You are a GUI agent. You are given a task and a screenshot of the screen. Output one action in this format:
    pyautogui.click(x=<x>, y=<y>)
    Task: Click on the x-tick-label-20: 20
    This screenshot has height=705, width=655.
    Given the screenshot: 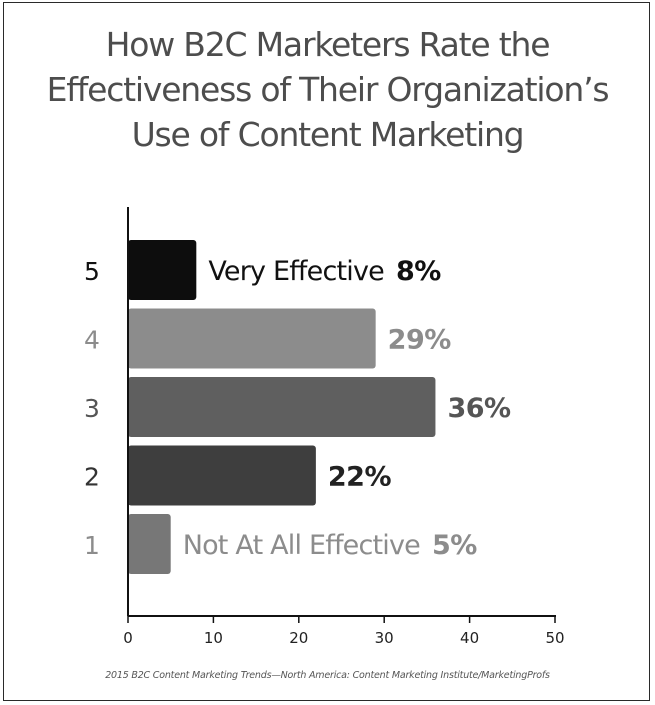 What is the action you would take?
    pyautogui.click(x=298, y=638)
    